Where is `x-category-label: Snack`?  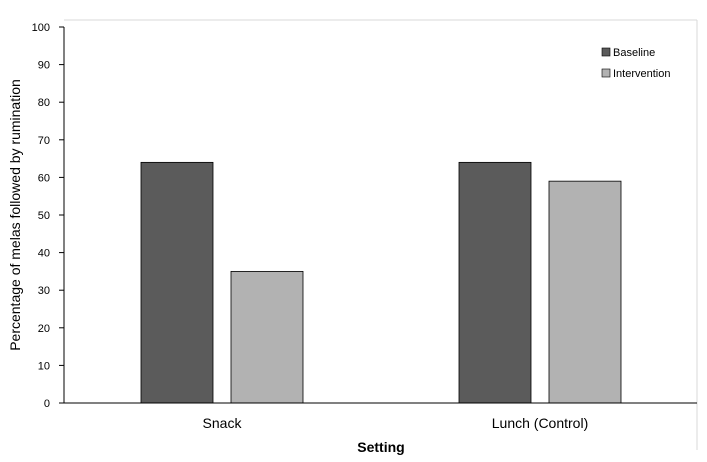 x-category-label: Snack is located at coordinates (223, 423).